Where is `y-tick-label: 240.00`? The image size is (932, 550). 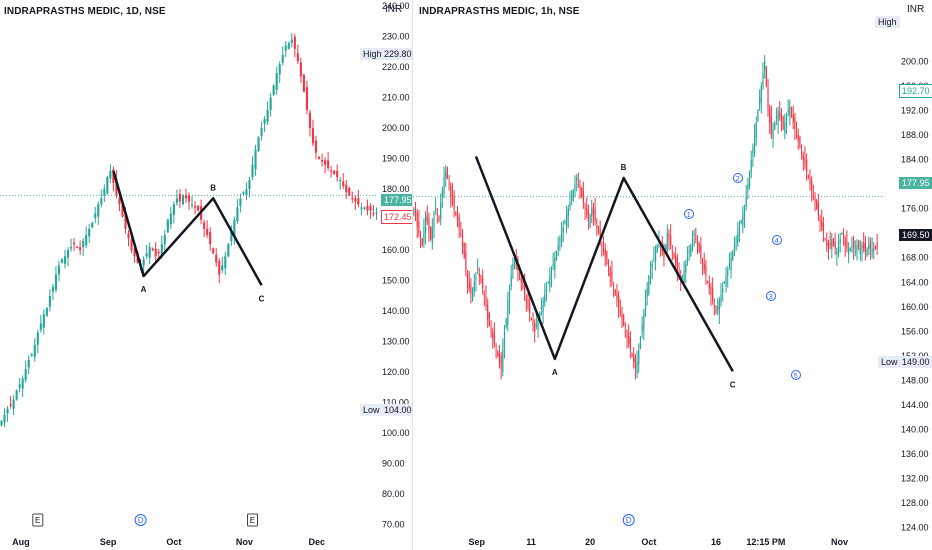
y-tick-label: 240.00 is located at coordinates (396, 6).